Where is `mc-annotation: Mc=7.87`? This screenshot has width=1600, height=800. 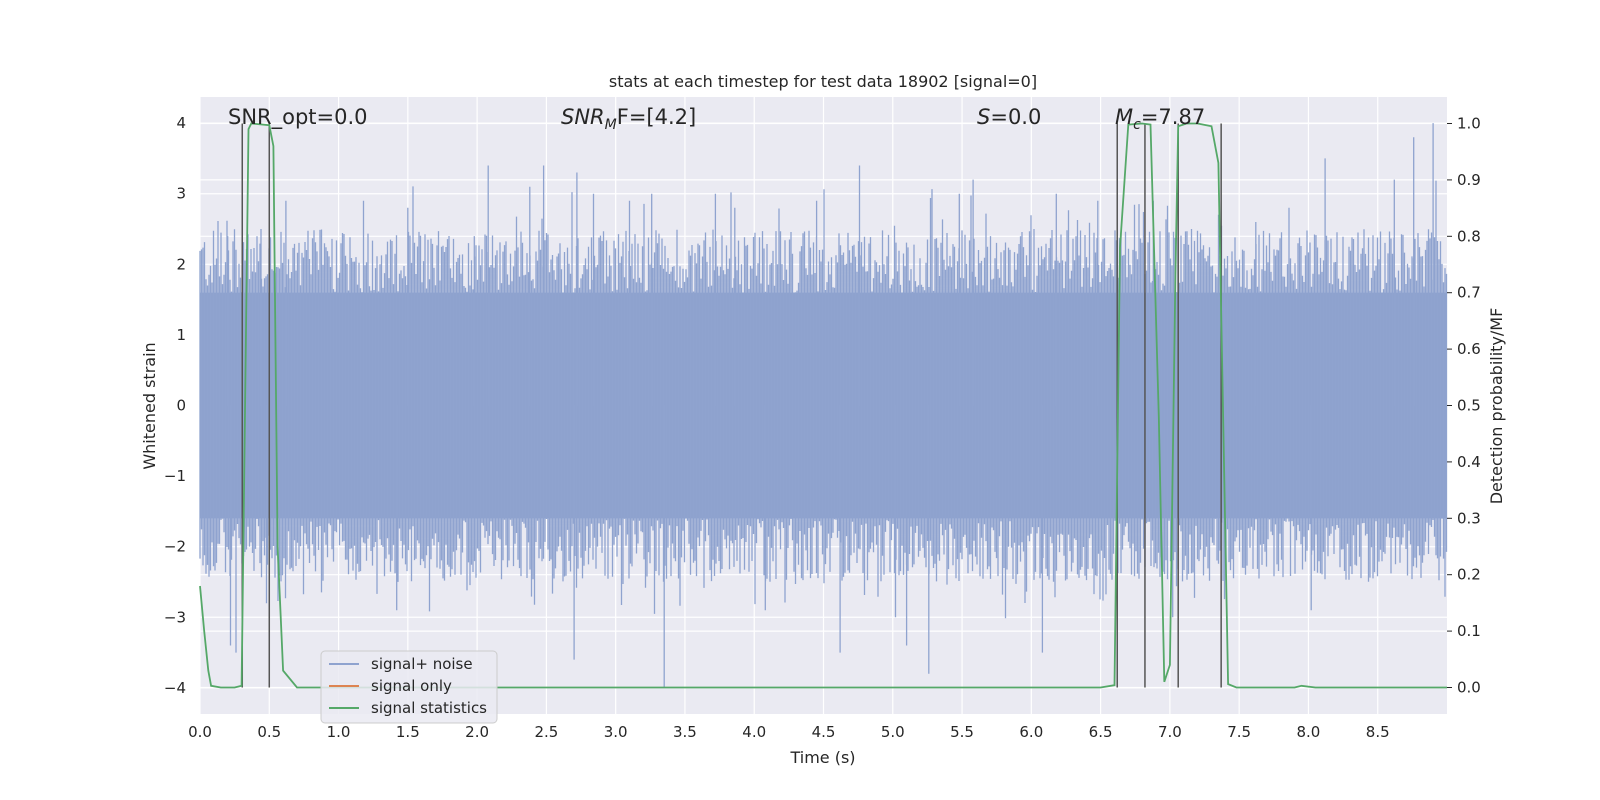 mc-annotation: Mc=7.87 is located at coordinates (1160, 119).